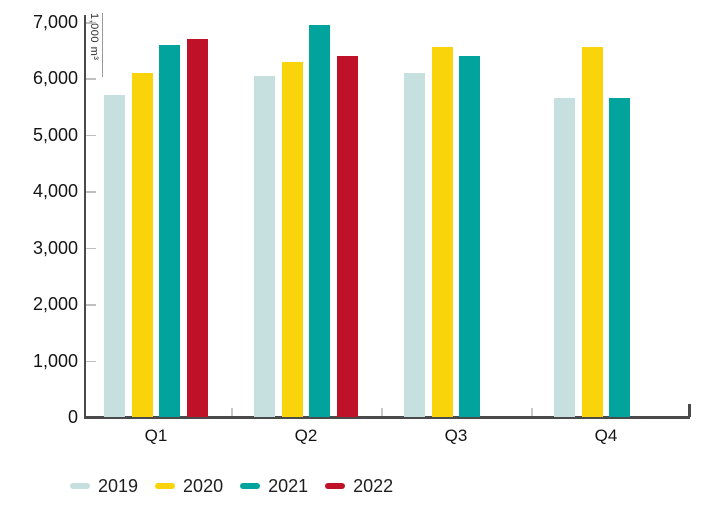 The height and width of the screenshot is (505, 704). Describe the element at coordinates (55, 360) in the screenshot. I see `y-tick-label: 1,000` at that location.